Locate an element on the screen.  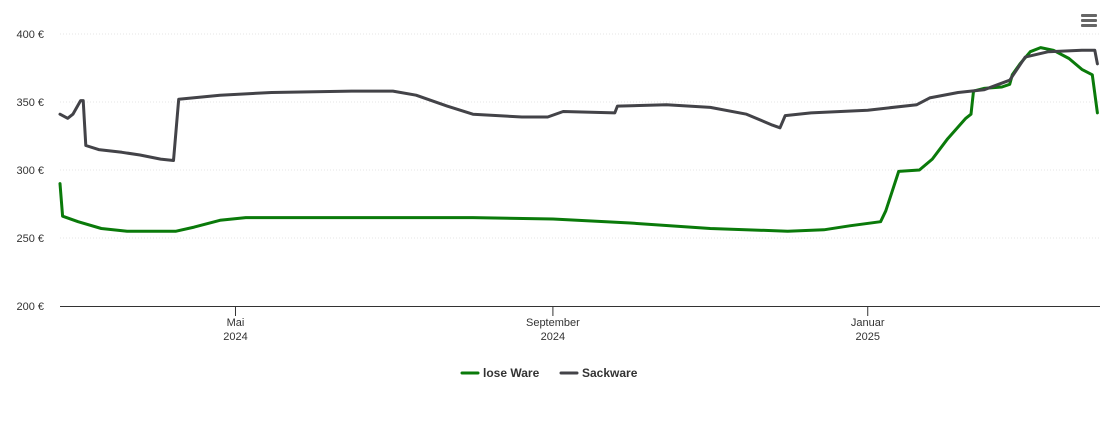
legend-label: Sackware is located at coordinates (610, 373).